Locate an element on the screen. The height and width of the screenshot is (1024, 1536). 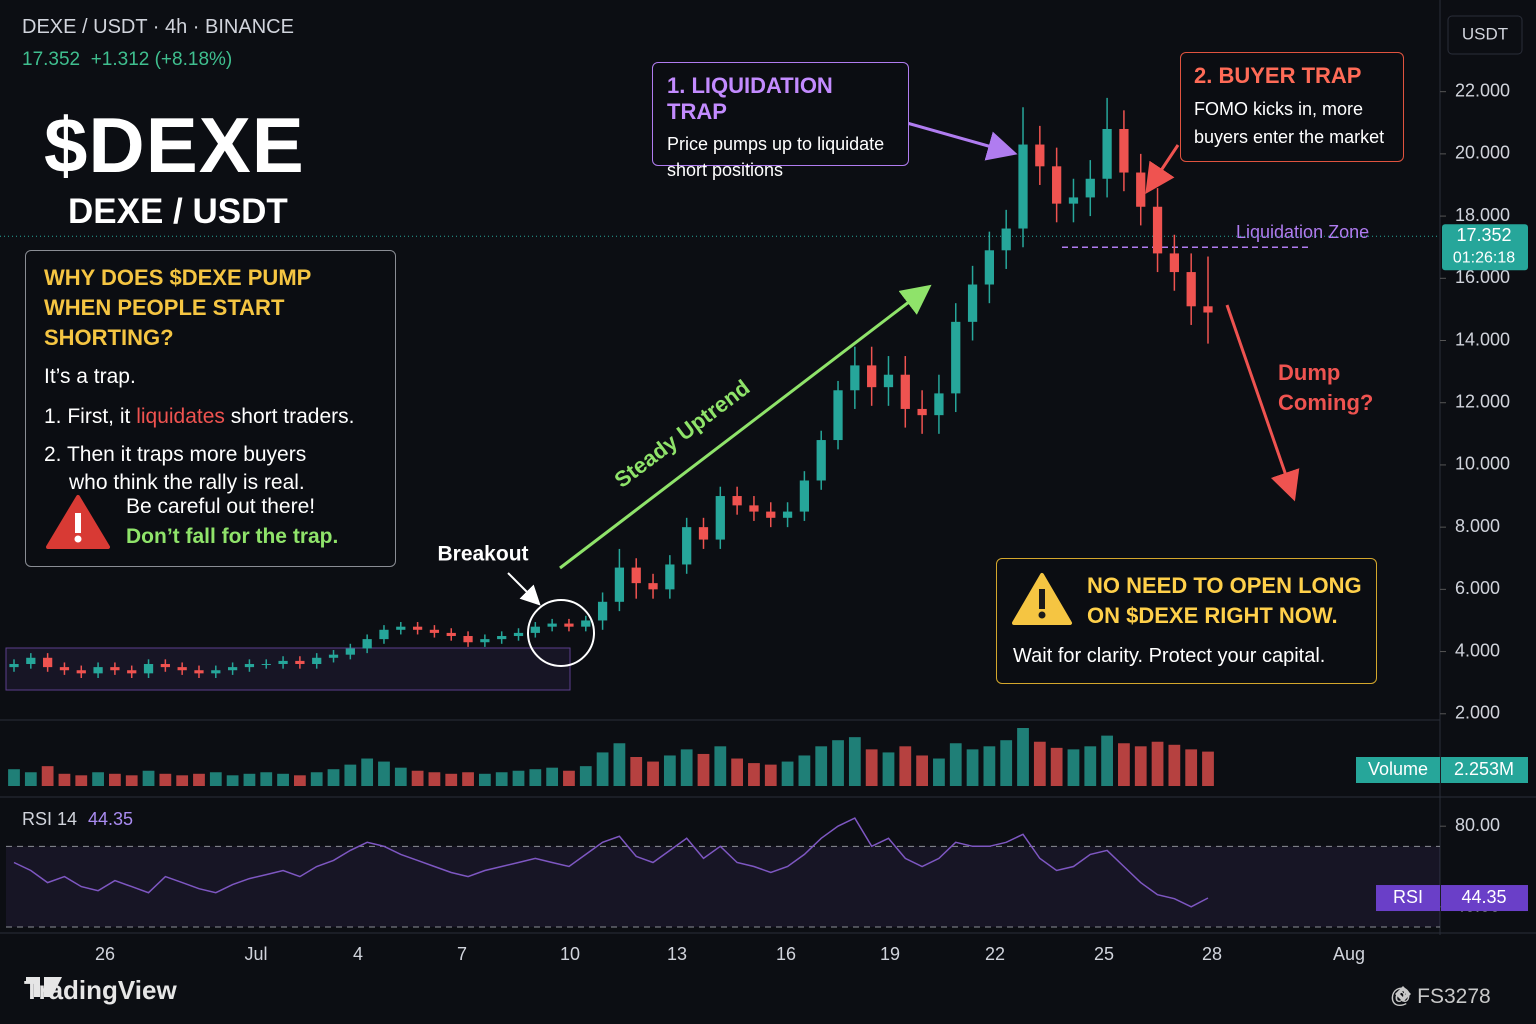
volume-tag-value: 2.253M is located at coordinates (1484, 769).